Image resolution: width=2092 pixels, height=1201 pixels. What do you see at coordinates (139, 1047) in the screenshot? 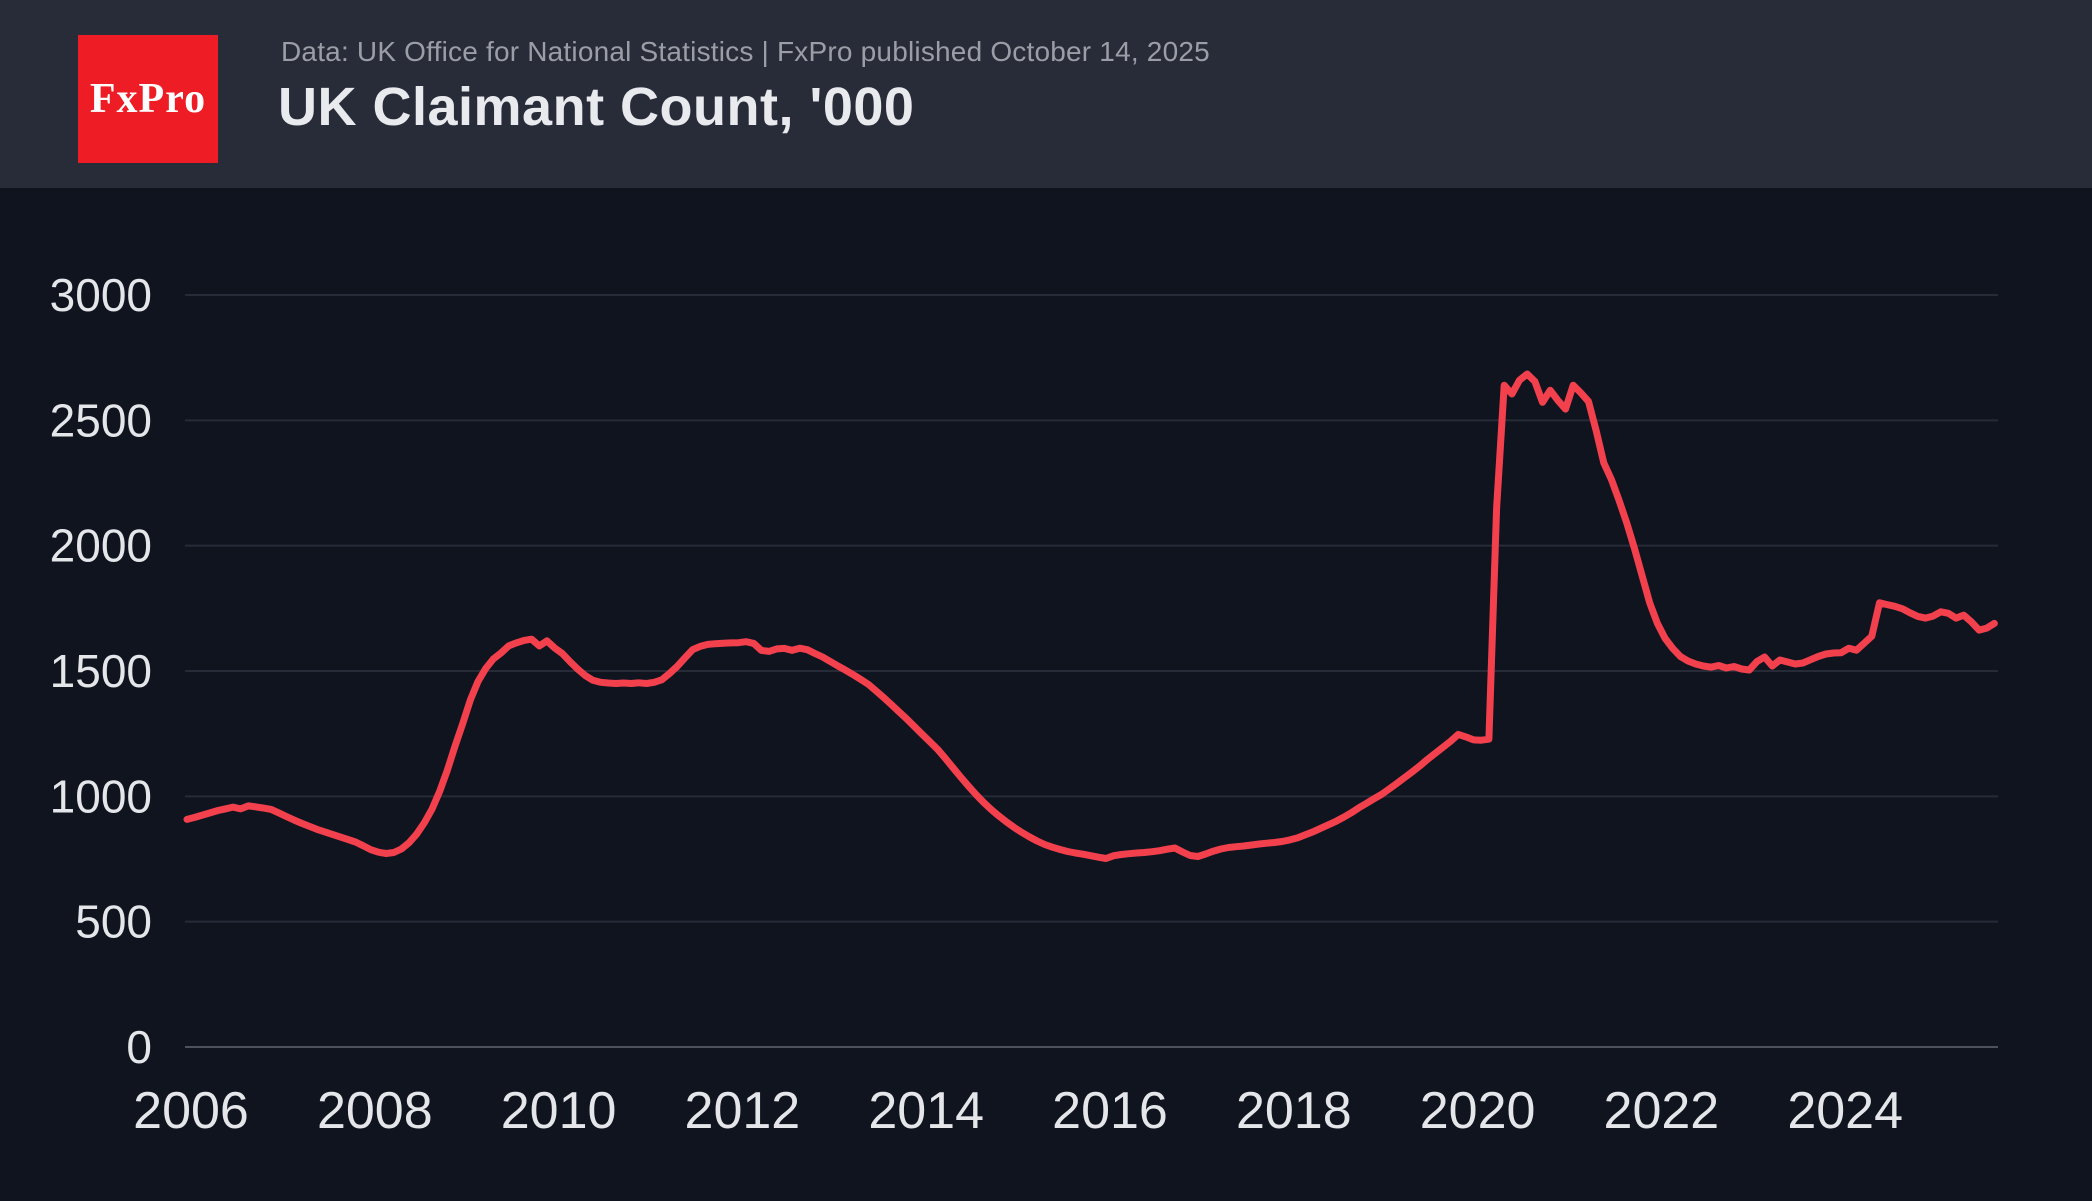
I see `y-tick-label: 0` at bounding box center [139, 1047].